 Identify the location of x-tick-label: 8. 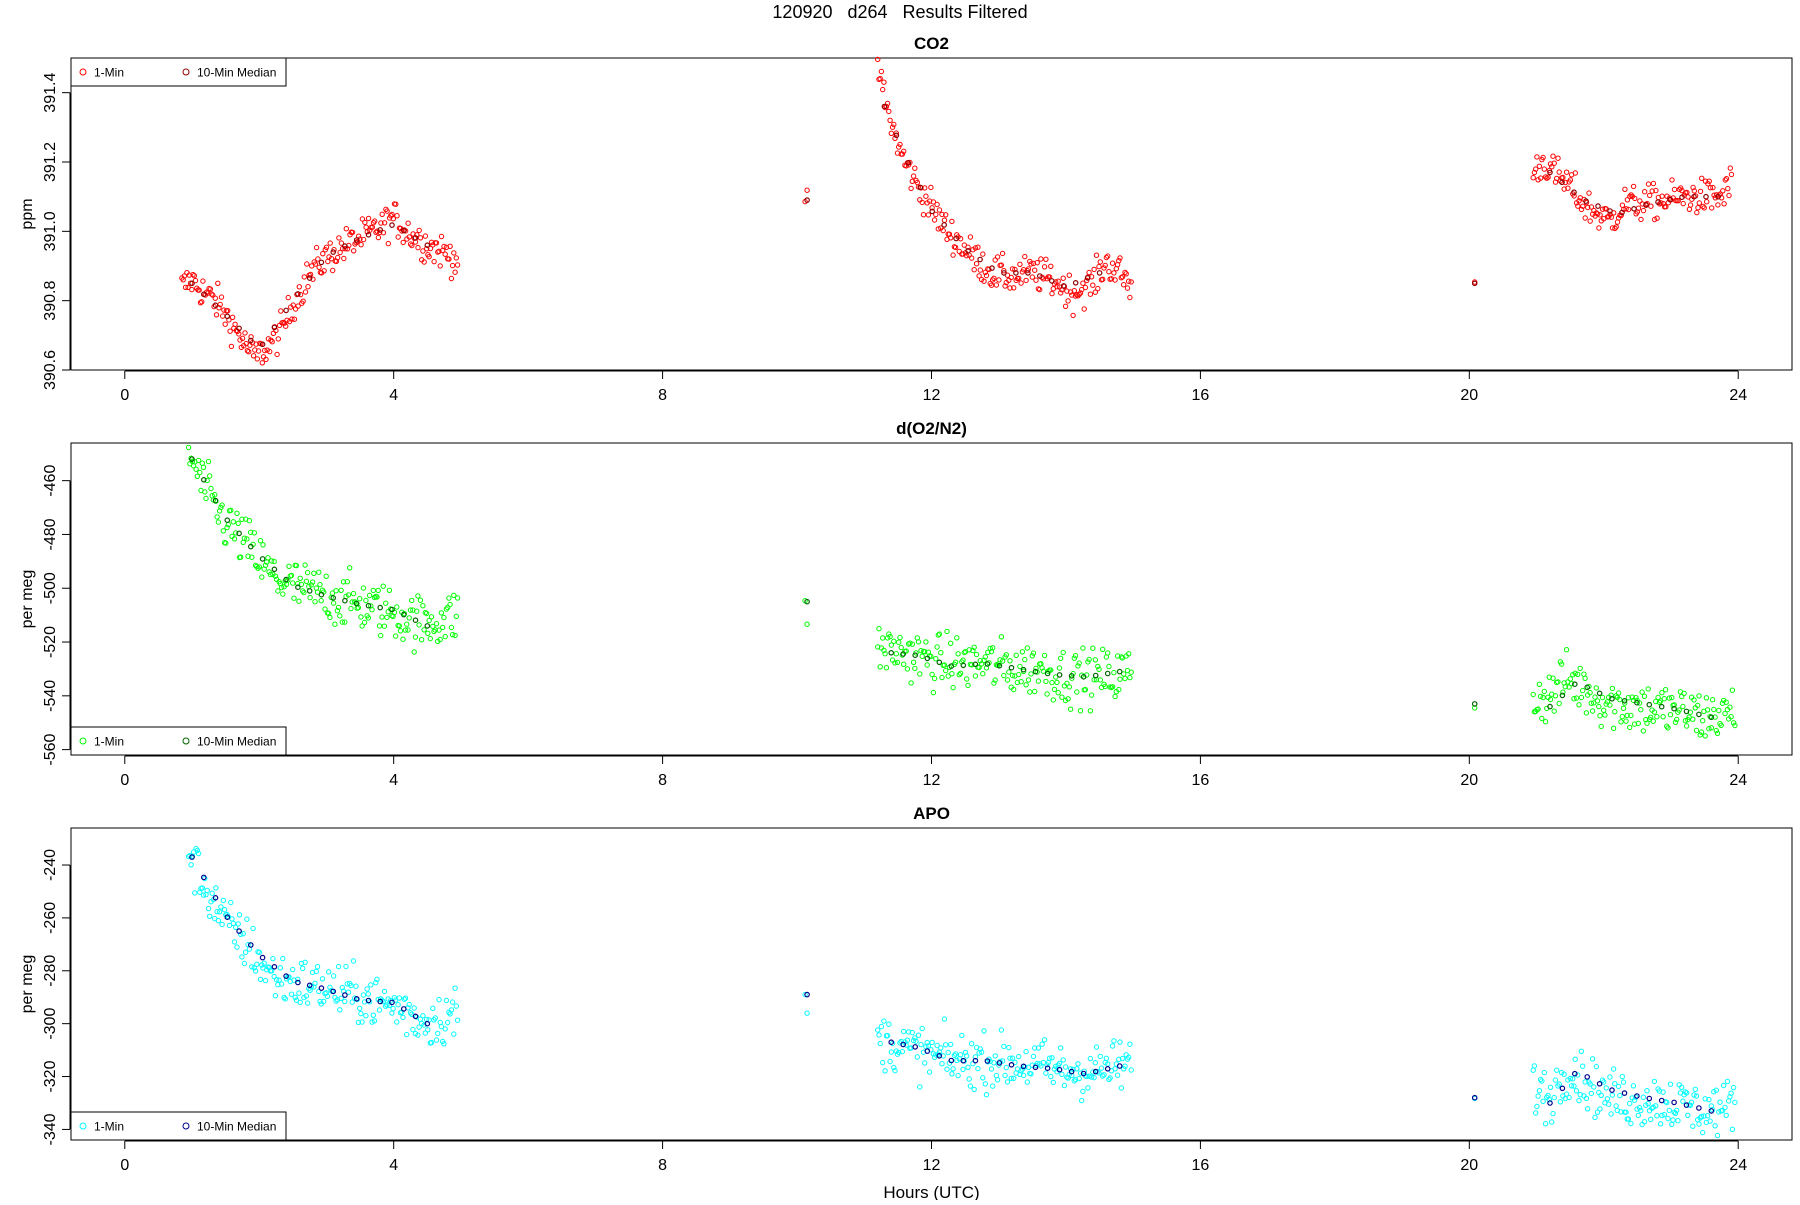
(662, 395).